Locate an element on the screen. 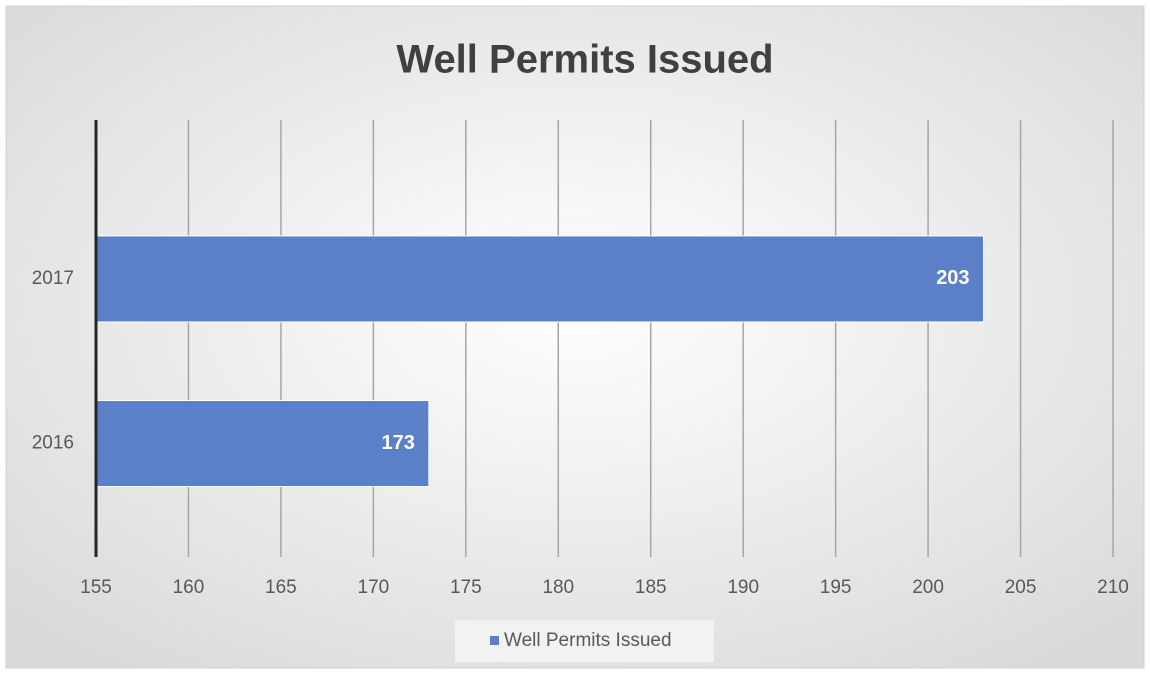 The height and width of the screenshot is (674, 1150). x-tick-label: 155 is located at coordinates (96, 587).